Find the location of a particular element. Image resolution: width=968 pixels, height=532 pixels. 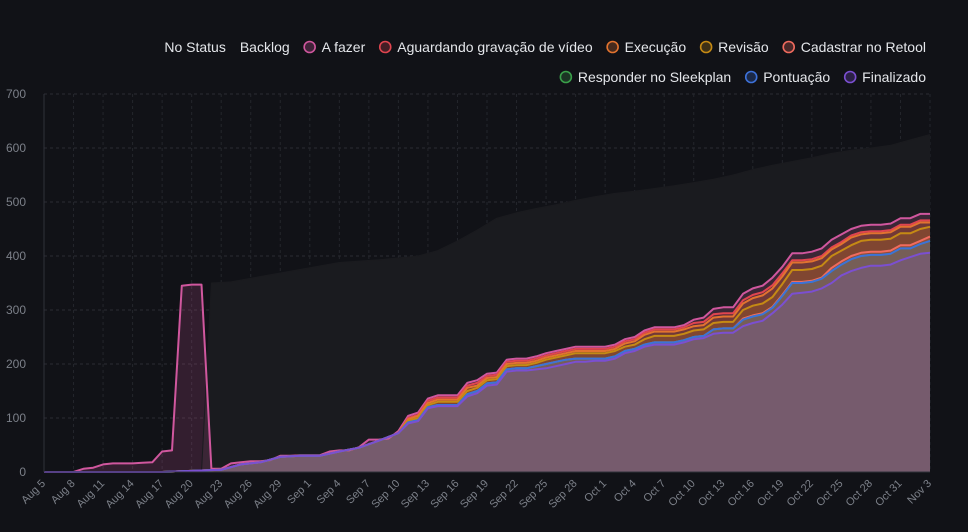

x-tick-label: Oct 16 is located at coordinates (741, 493).